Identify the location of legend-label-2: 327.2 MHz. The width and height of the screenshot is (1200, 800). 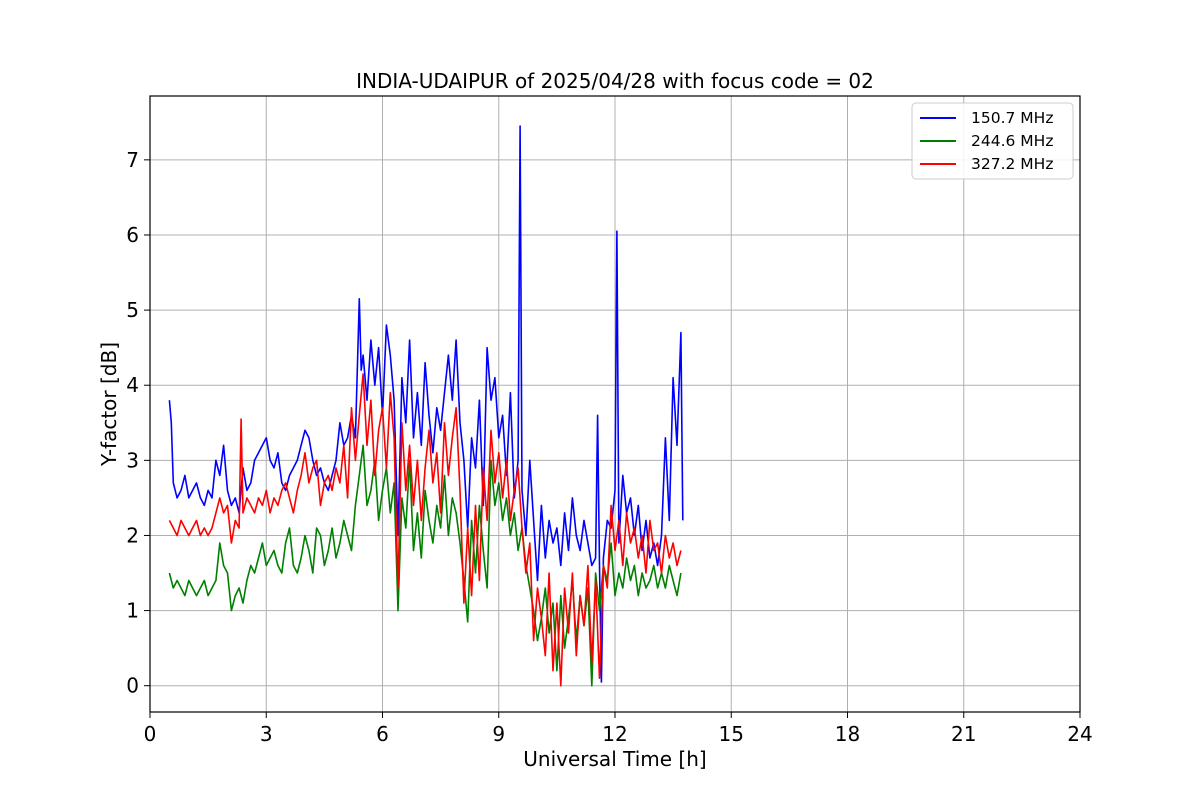
(1012, 164).